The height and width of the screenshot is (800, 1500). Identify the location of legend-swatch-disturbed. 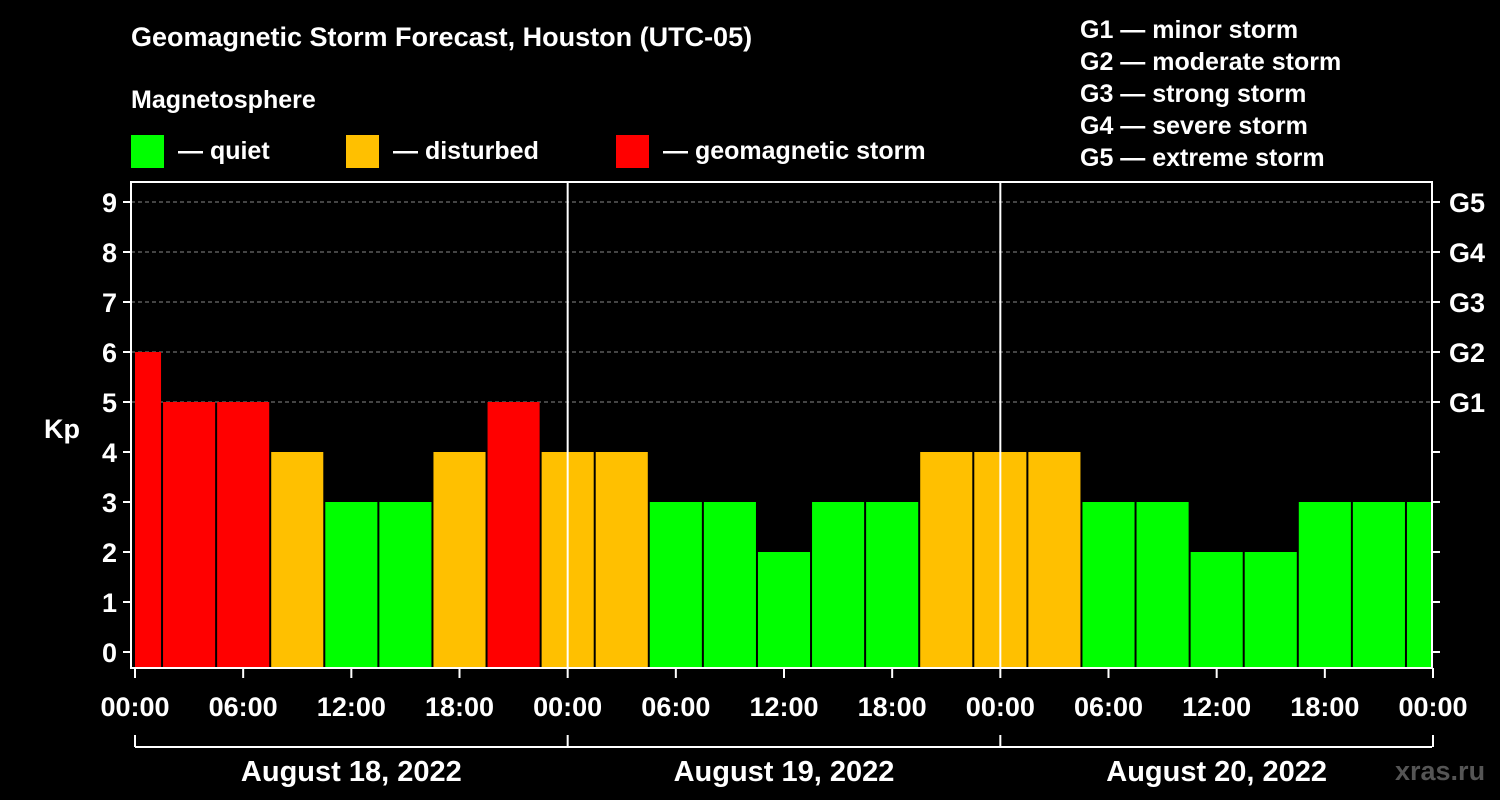
(362, 151).